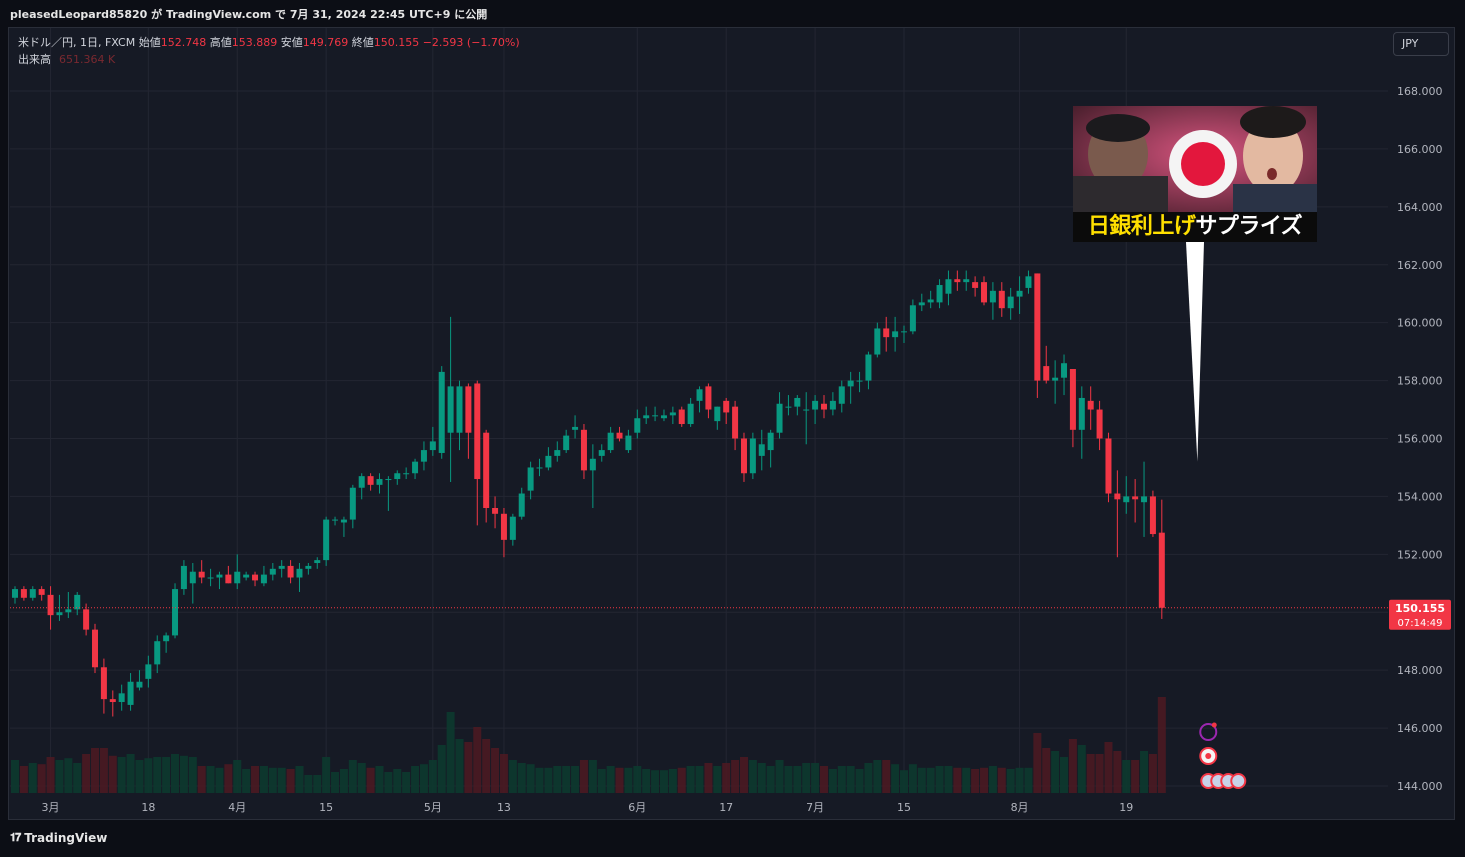  Describe the element at coordinates (1141, 226) in the screenshot. I see `caption-yellow: 日銀利上げ` at that location.